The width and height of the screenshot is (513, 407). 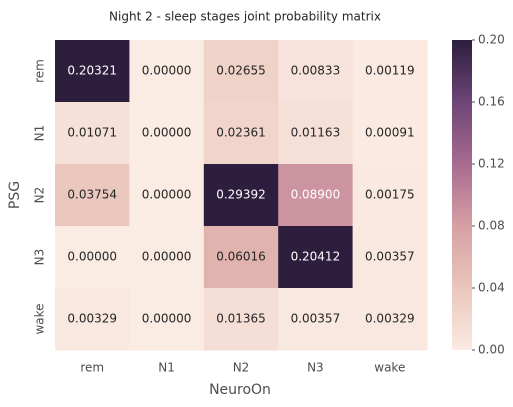 What do you see at coordinates (92, 368) in the screenshot?
I see `x-tick-label: rem` at bounding box center [92, 368].